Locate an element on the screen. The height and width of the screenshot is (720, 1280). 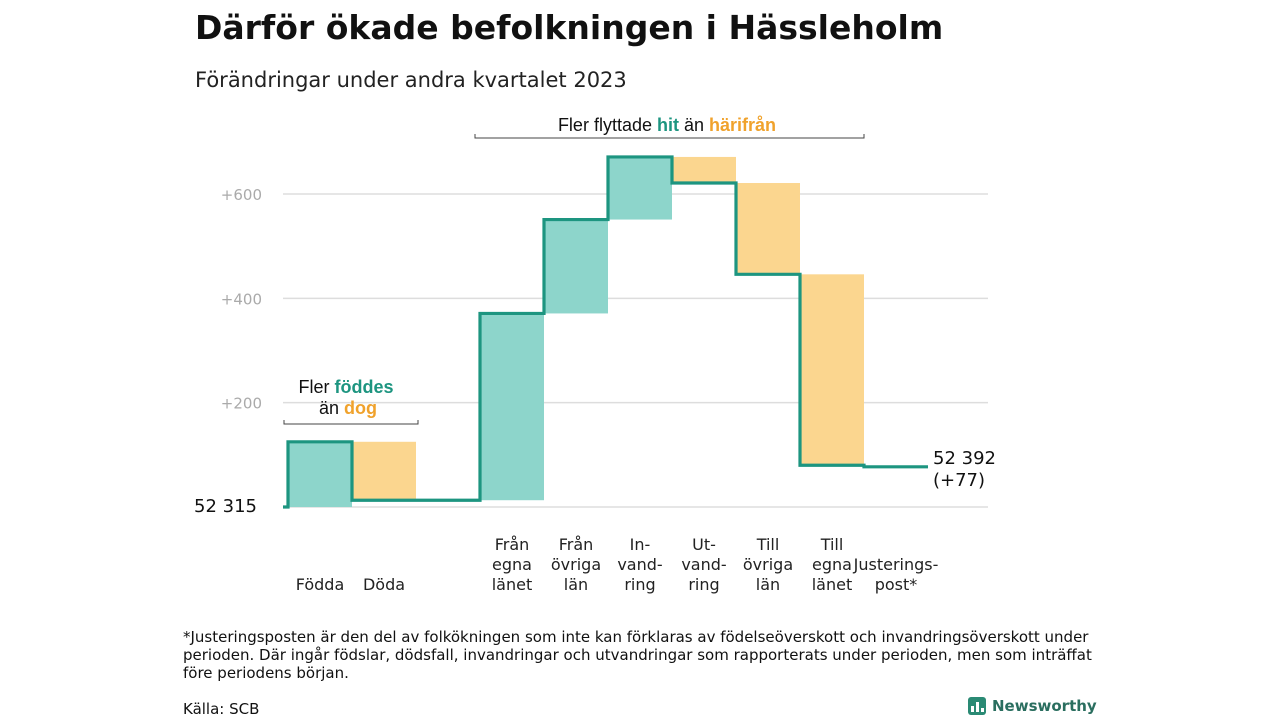
end-value-label: 52 392 is located at coordinates (964, 458).